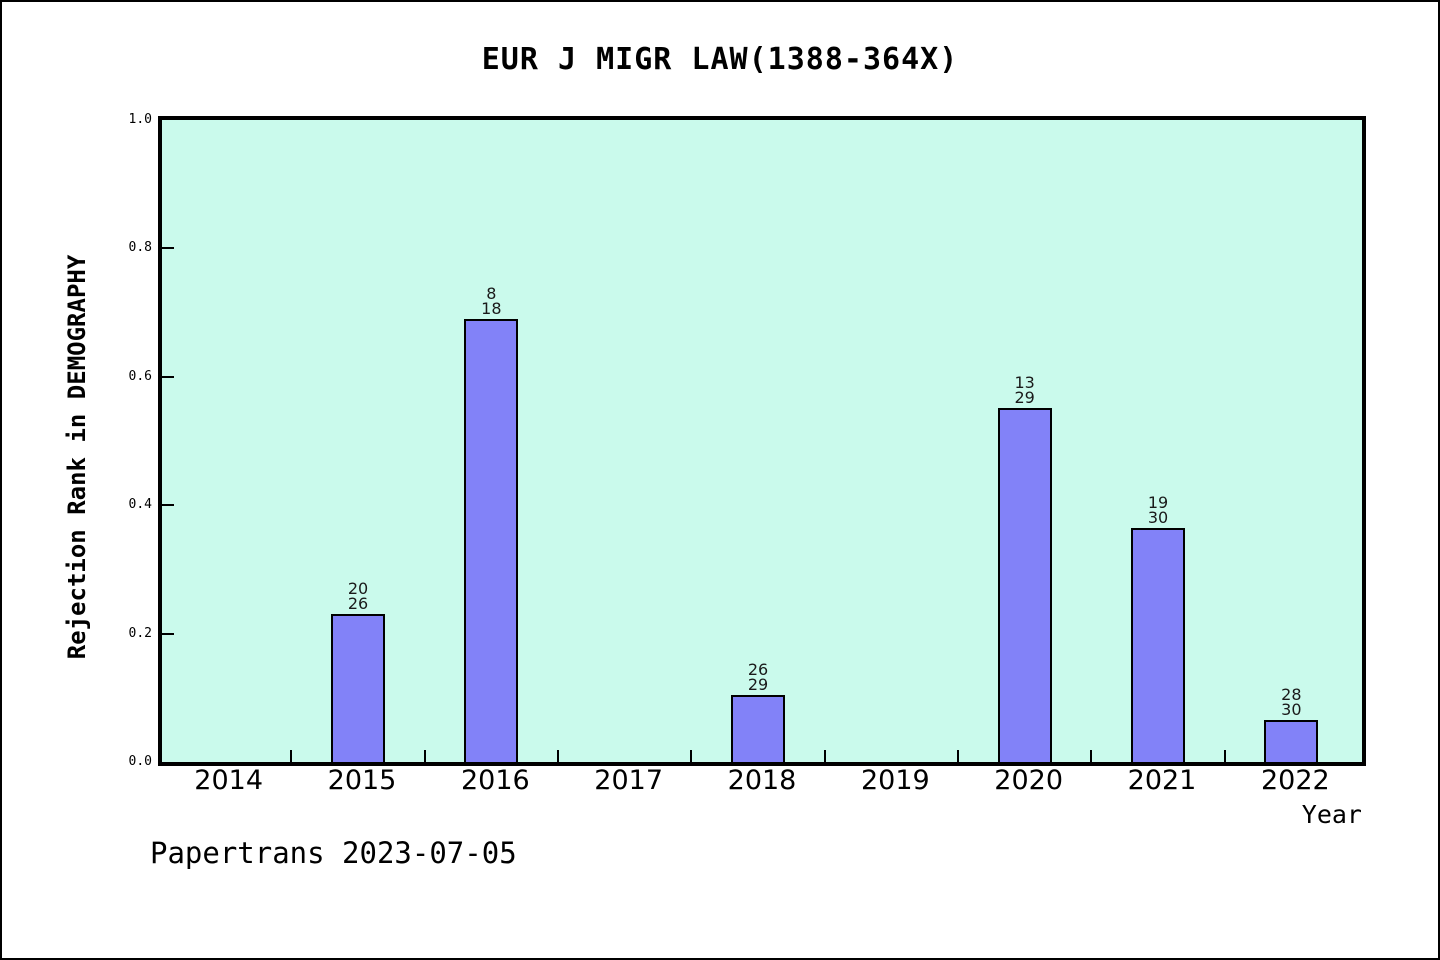 The height and width of the screenshot is (960, 1440). Describe the element at coordinates (491, 309) in the screenshot. I see `bar-annotation-line: 18` at that location.